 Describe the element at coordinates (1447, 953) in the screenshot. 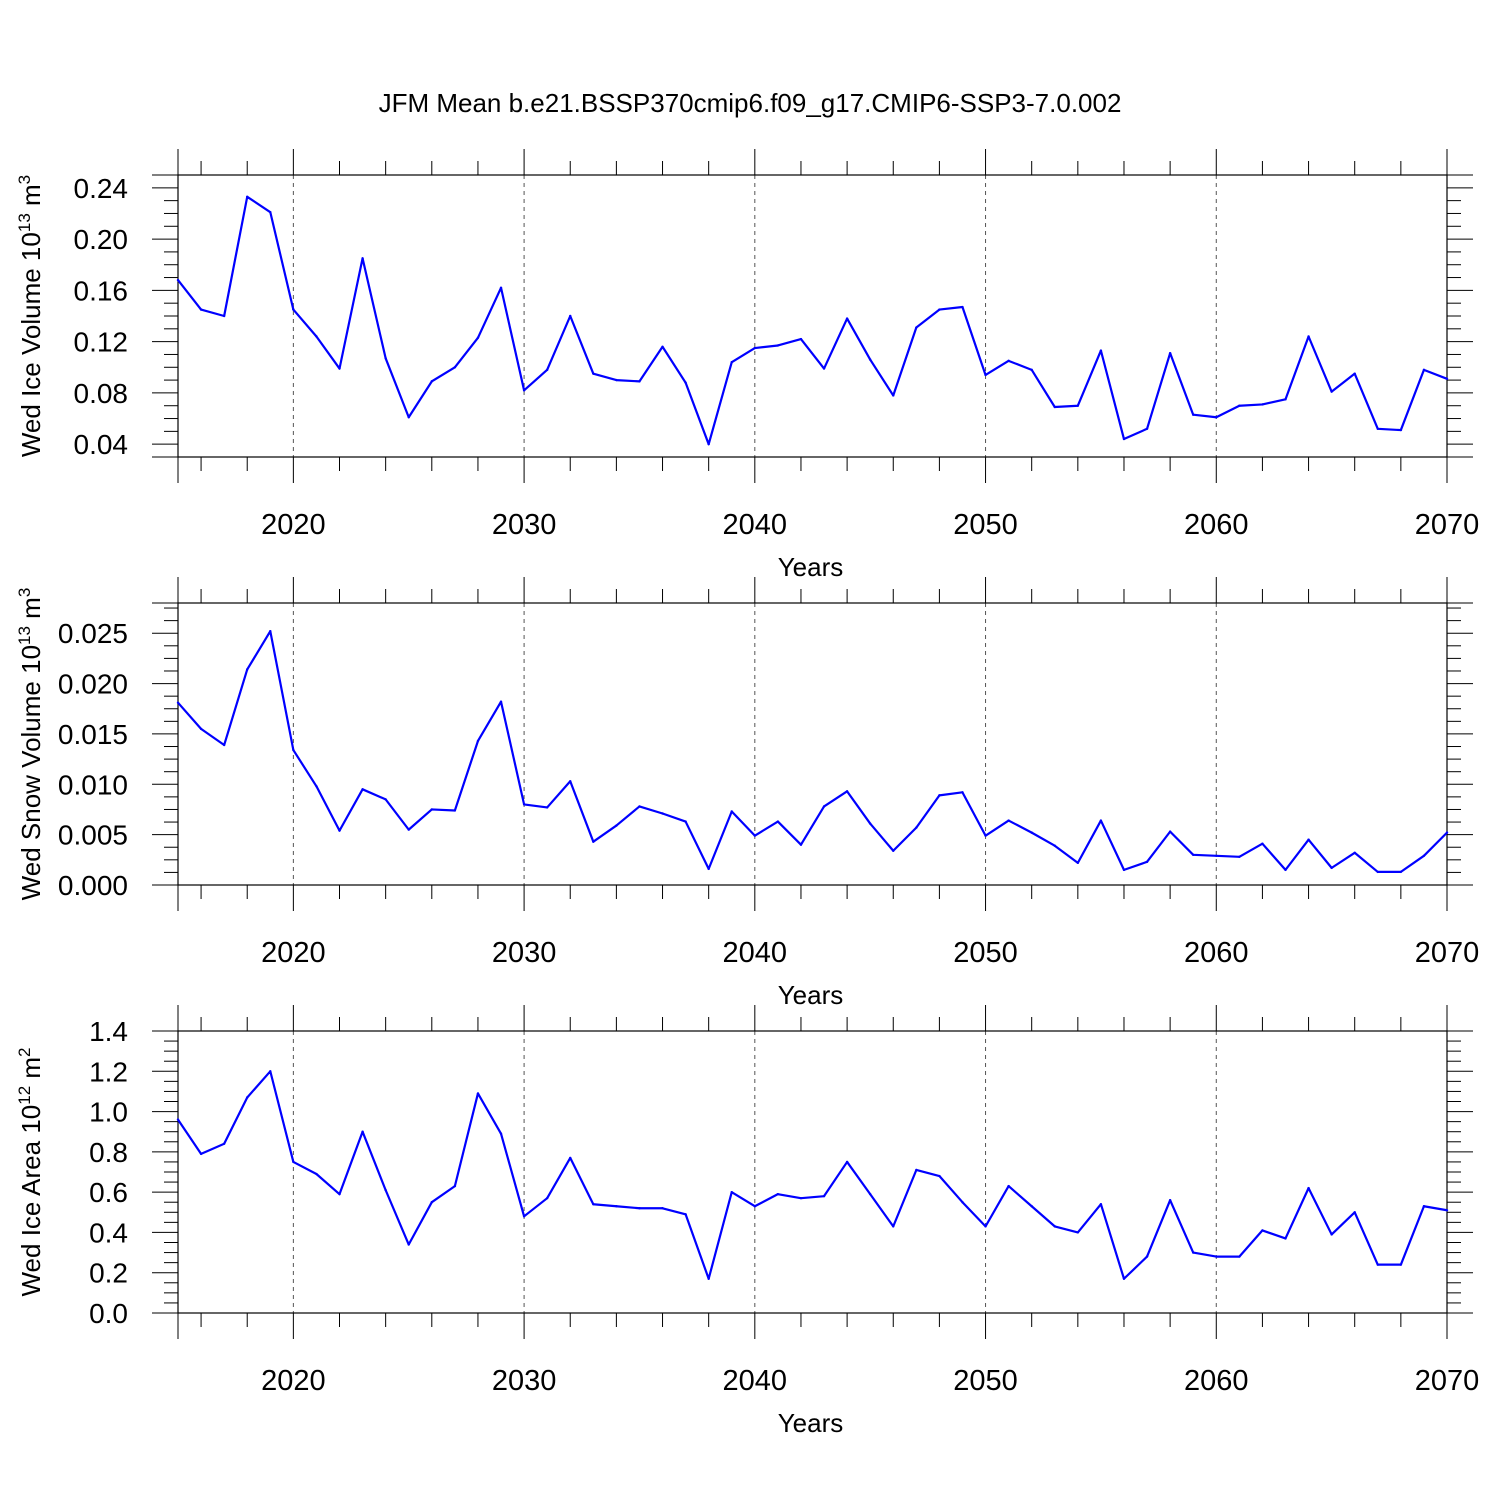

I see `x-tick-label: 2070` at that location.